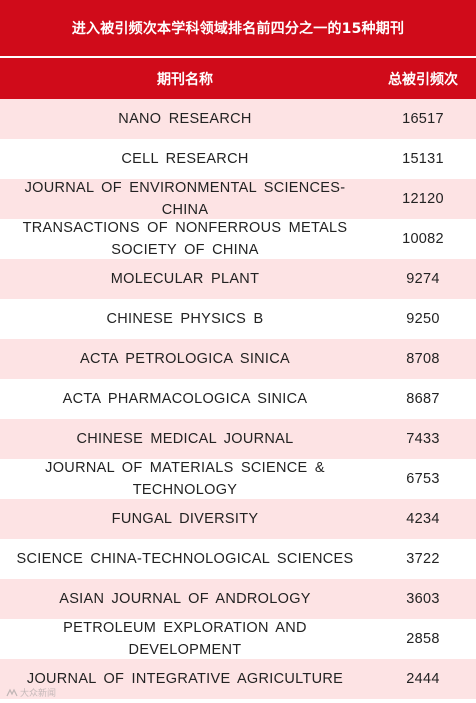 The width and height of the screenshot is (476, 703). Describe the element at coordinates (423, 119) in the screenshot. I see `citation-count-cell: 16517` at that location.